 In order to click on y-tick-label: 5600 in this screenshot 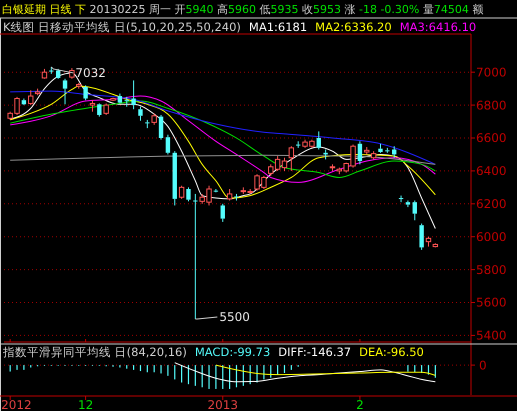, I will do `click(491, 303)`.